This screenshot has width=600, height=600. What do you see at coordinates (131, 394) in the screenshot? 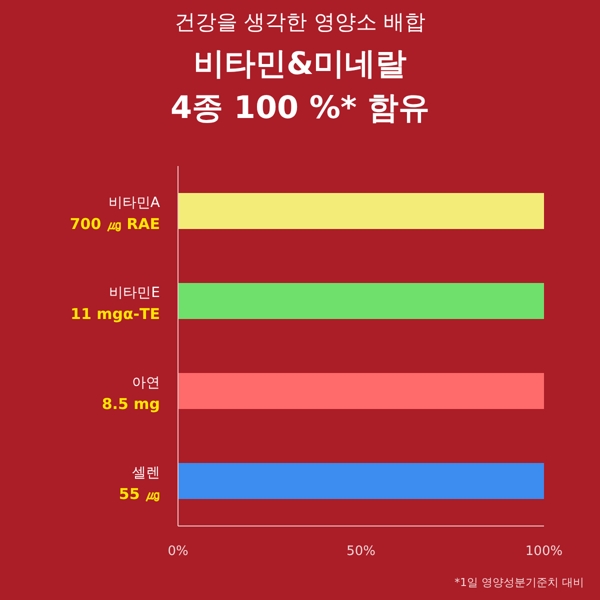
I see `y-tick-label: 아연 8.5 mg` at bounding box center [131, 394].